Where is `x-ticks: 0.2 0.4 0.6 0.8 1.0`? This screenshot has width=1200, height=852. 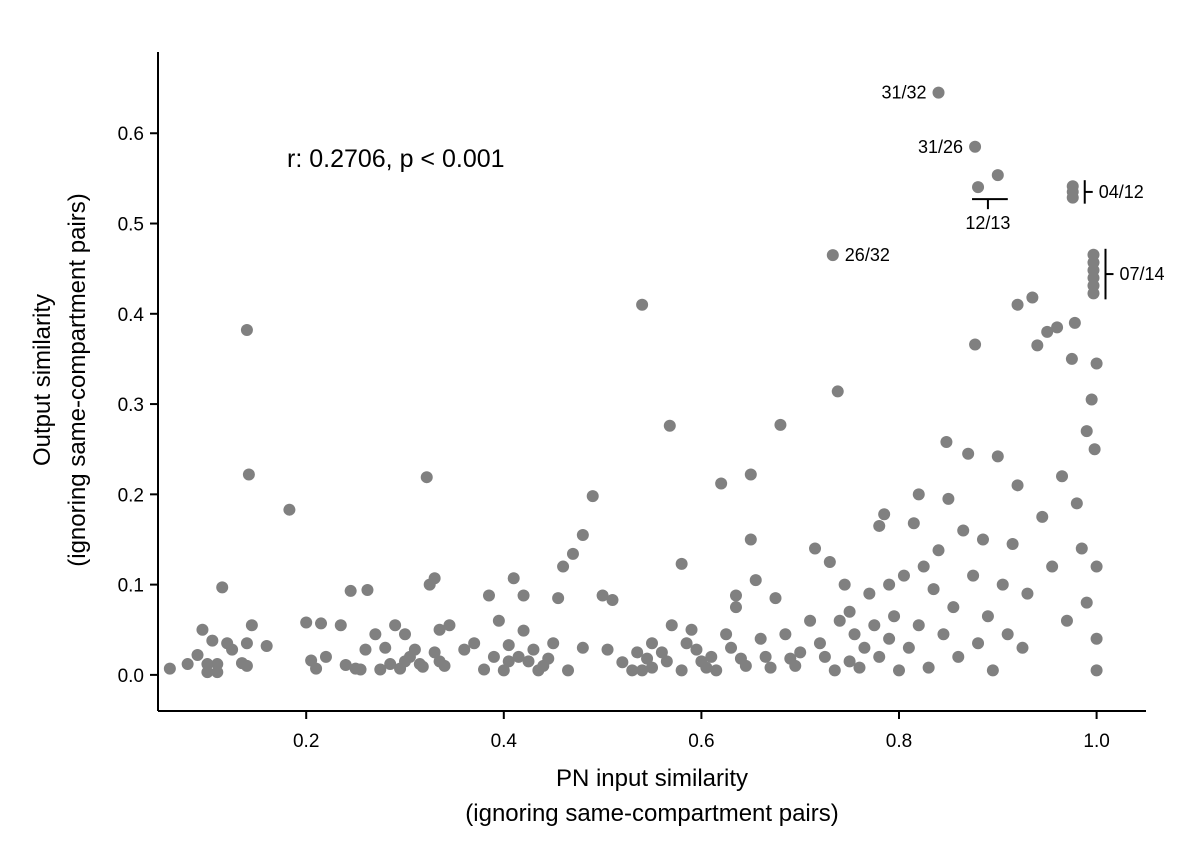
x-ticks: 0.2 0.4 0.6 0.8 1.0 is located at coordinates (701, 731).